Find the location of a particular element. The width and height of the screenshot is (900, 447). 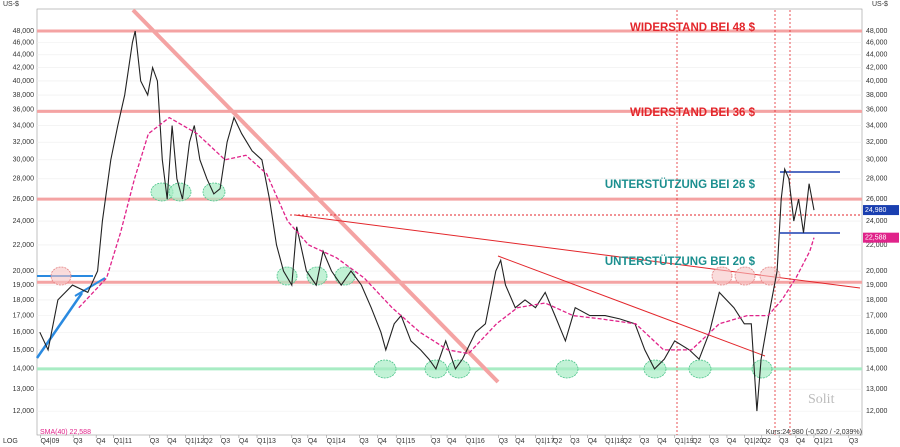

x-tick-label: Q1|19 is located at coordinates (684, 441).